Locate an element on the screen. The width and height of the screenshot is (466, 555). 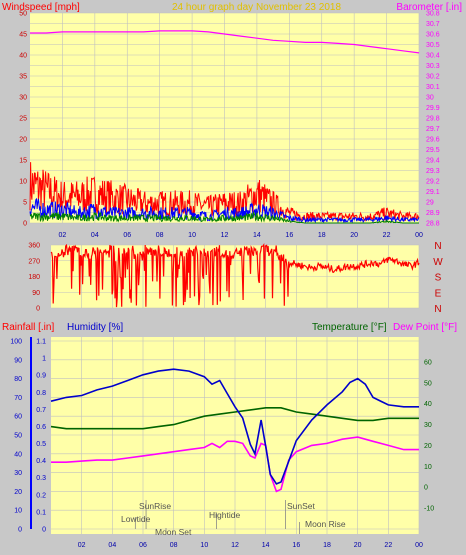
windspeed-tick: 0 is located at coordinates (25, 224).